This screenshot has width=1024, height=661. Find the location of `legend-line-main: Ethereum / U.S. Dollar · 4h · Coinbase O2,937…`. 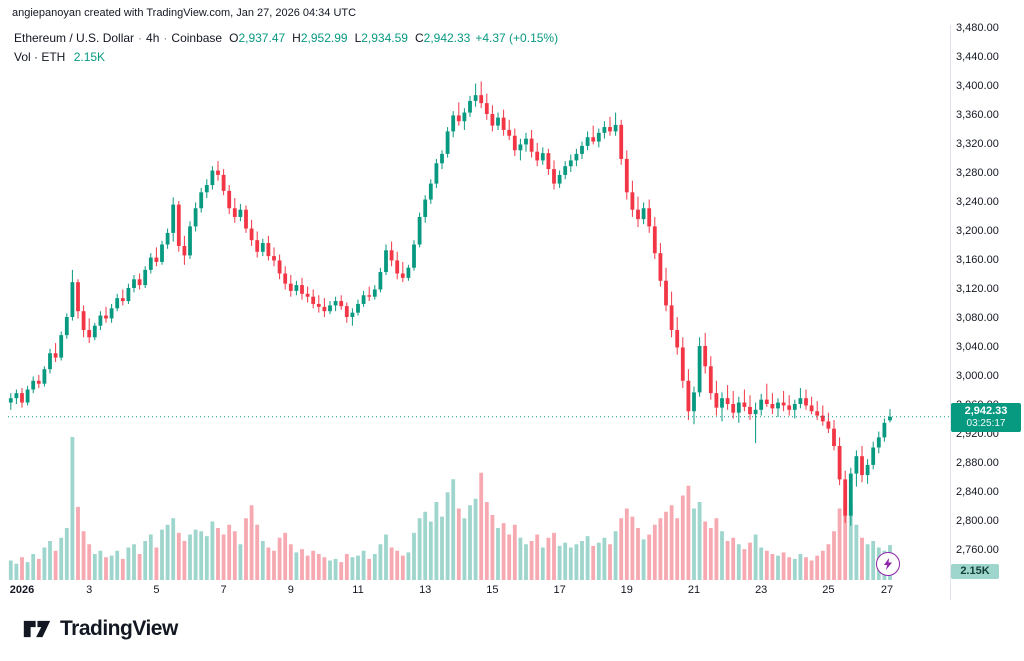

legend-line-main: Ethereum / U.S. Dollar · 4h · Coinbase O2,937… is located at coordinates (286, 38).